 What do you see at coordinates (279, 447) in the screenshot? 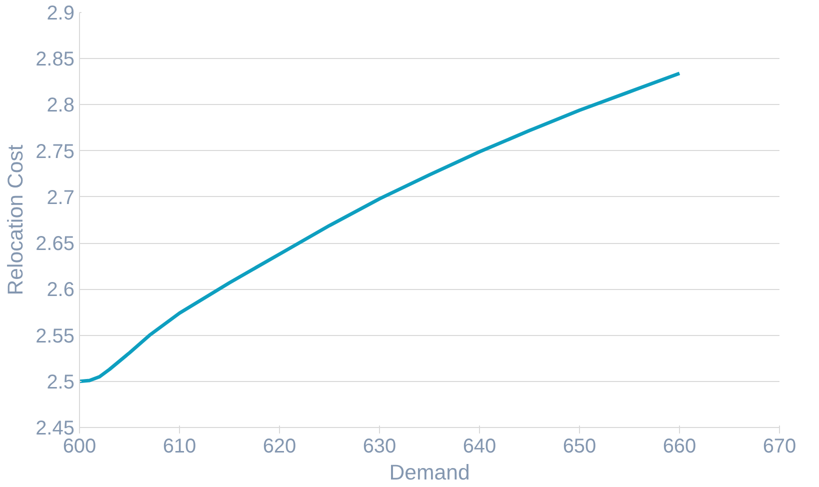
I see `x-tick-label: 620` at bounding box center [279, 447].